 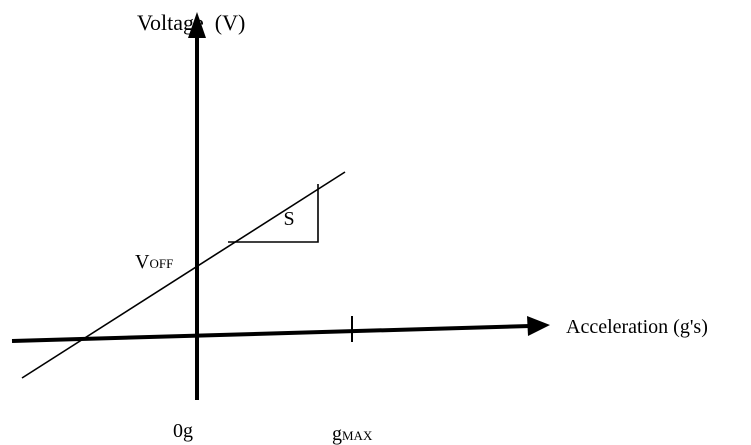 I want to click on origin-tick-label: 0g, so click(x=183, y=431).